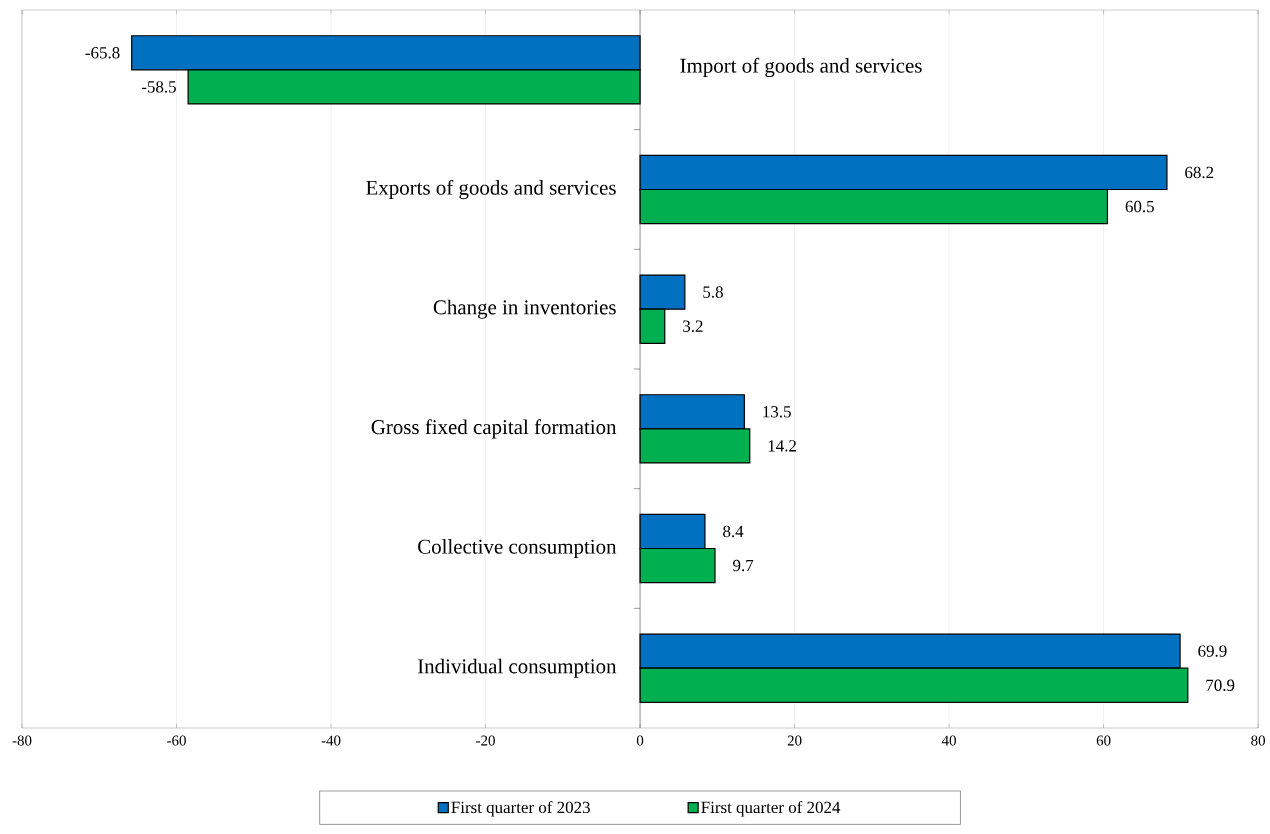 This screenshot has width=1270, height=834. What do you see at coordinates (22, 740) in the screenshot?
I see `x-tick-label: -80` at bounding box center [22, 740].